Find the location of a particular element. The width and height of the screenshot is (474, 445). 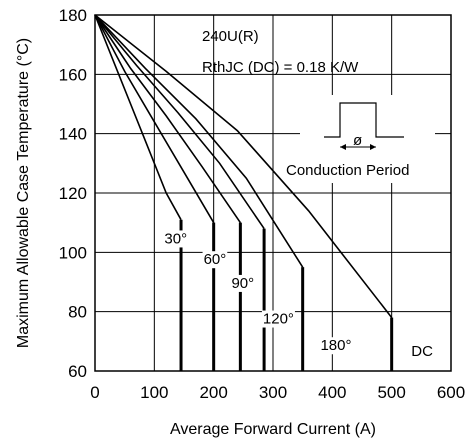

inset-phi: ø is located at coordinates (357, 140).